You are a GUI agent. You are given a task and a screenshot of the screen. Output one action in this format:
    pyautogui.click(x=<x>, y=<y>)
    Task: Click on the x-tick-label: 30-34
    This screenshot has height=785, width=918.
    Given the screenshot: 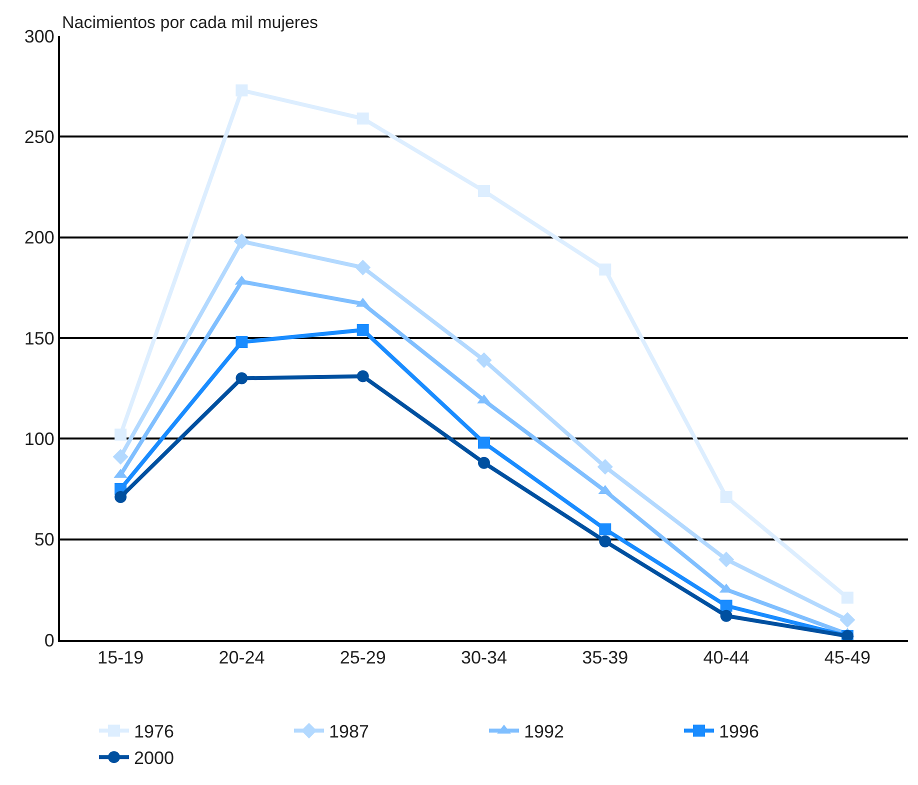 What is the action you would take?
    pyautogui.click(x=484, y=658)
    